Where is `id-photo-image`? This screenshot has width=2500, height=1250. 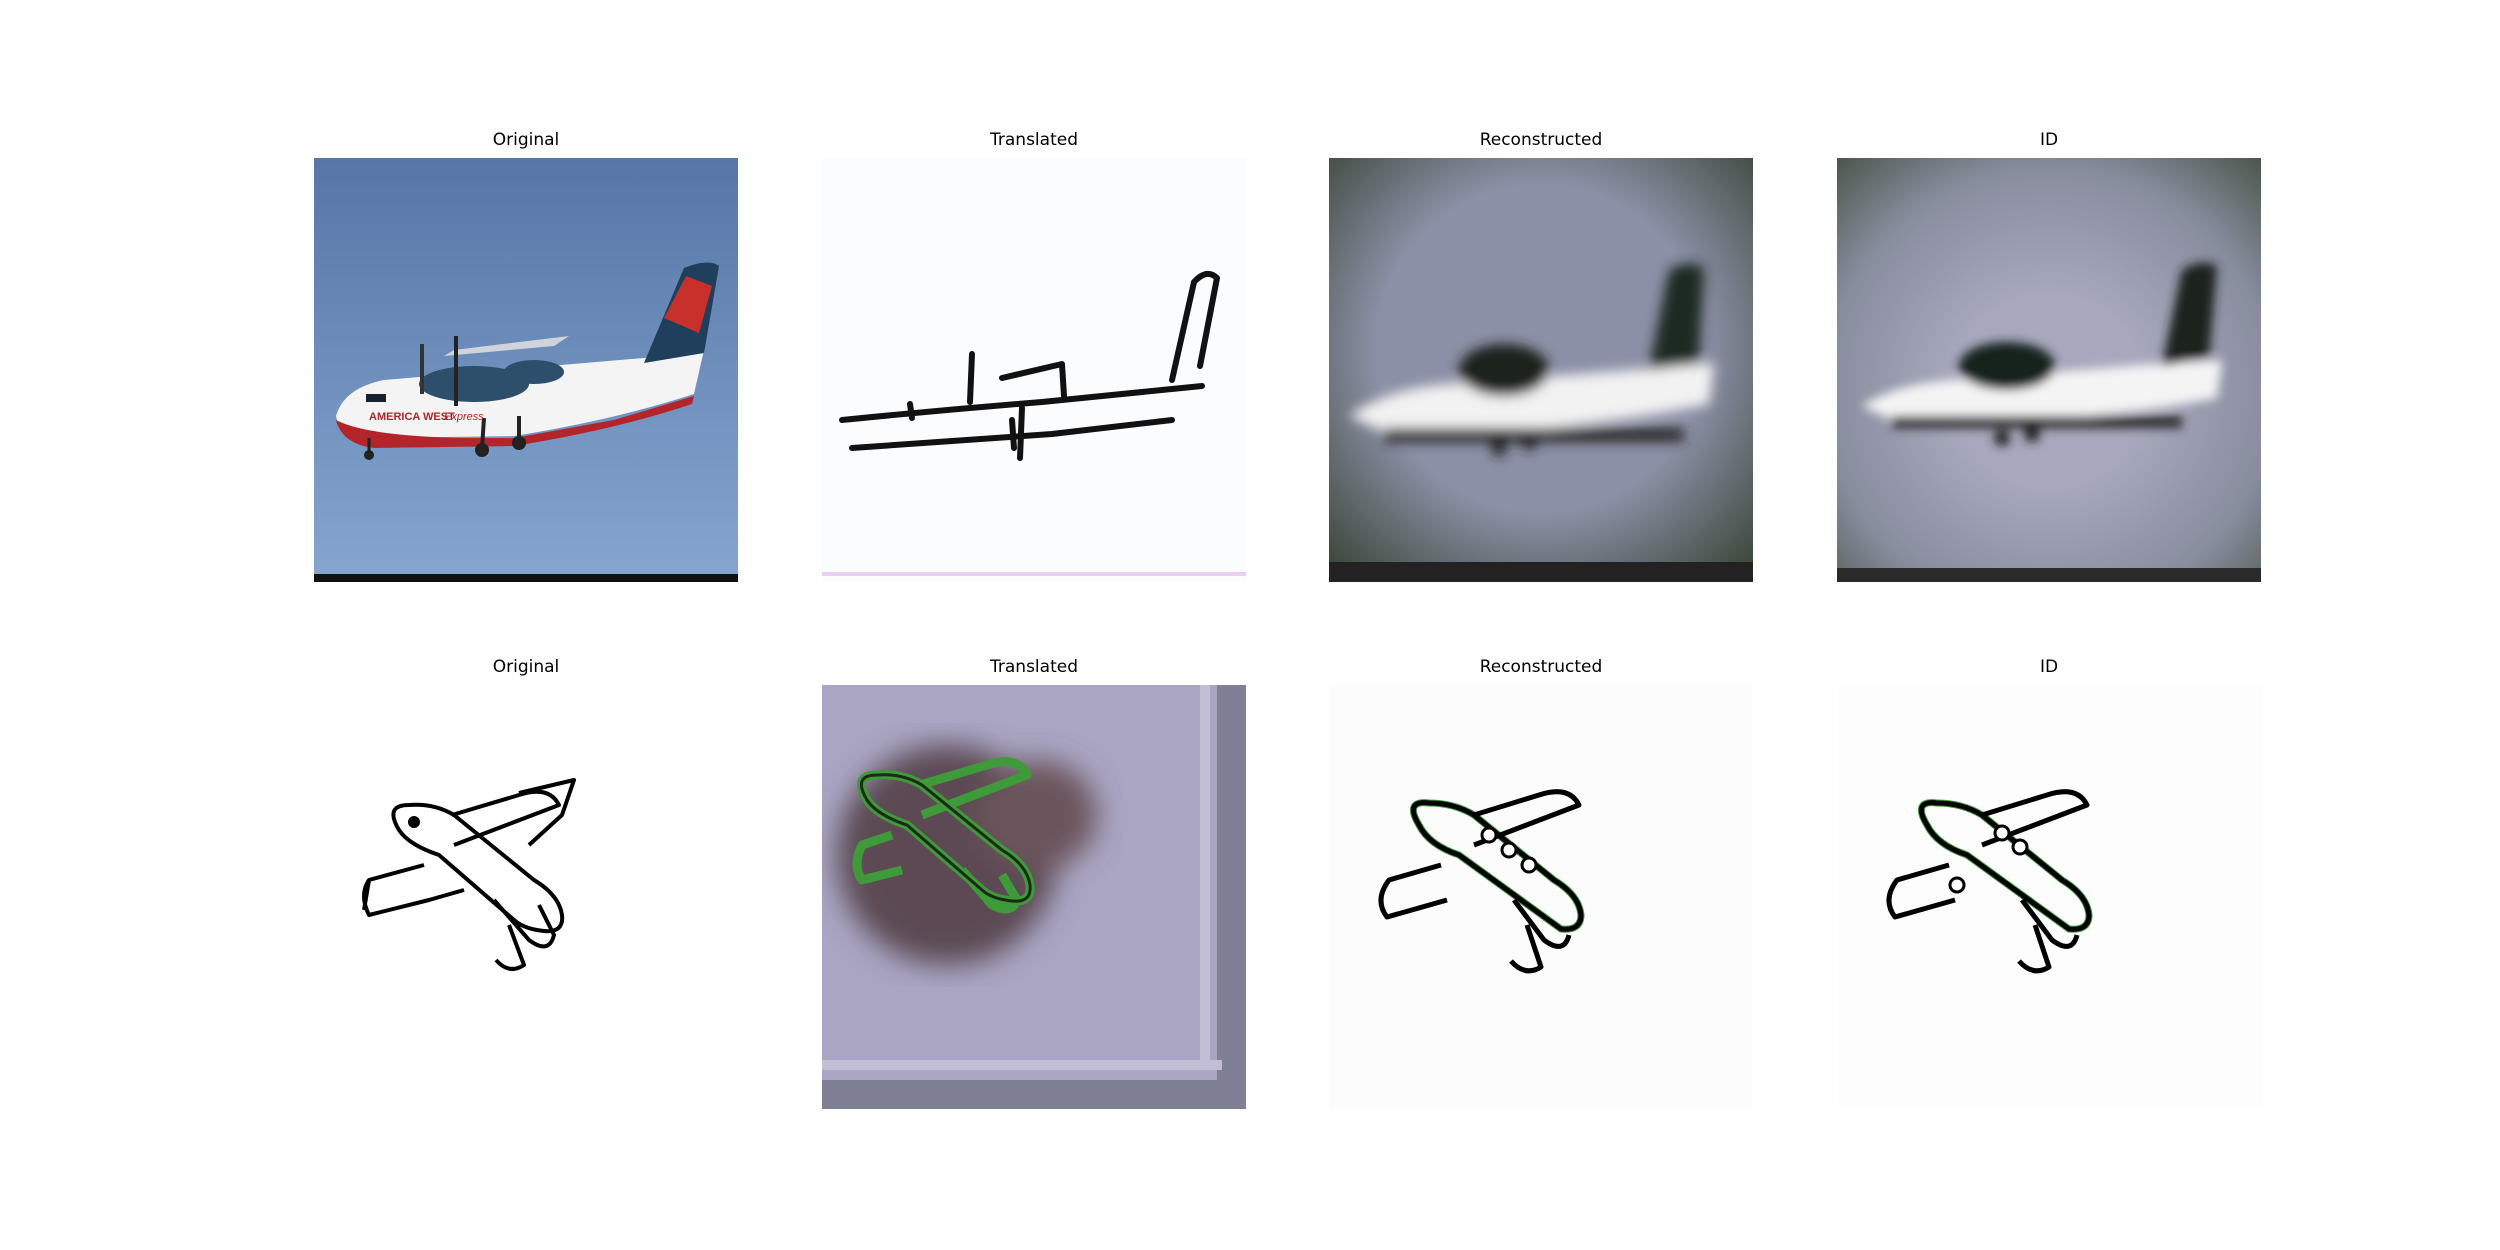
id-photo-image is located at coordinates (2049, 370).